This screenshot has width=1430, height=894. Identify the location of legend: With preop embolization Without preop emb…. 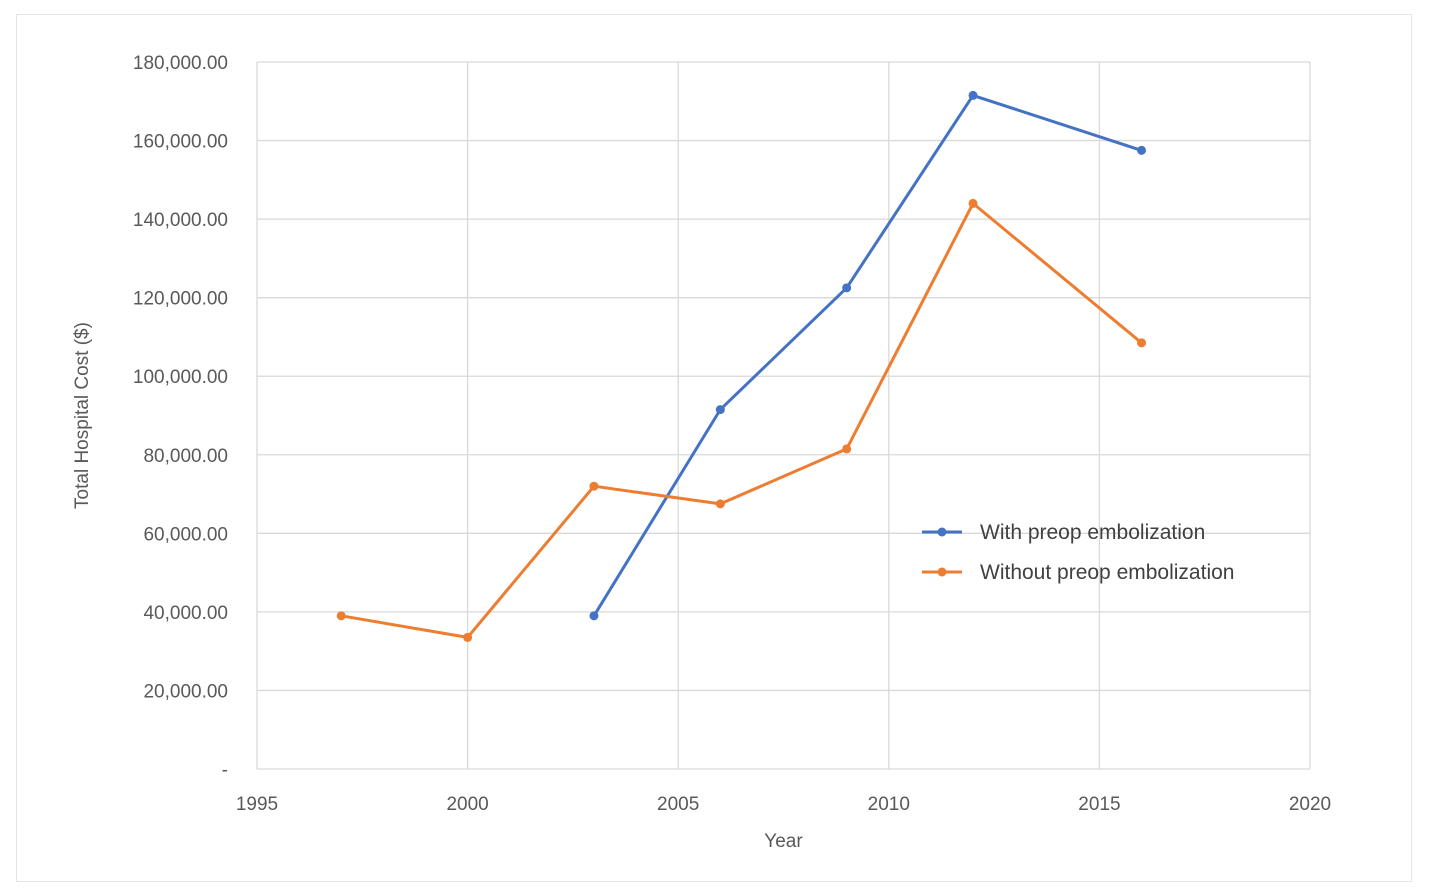
(1078, 552).